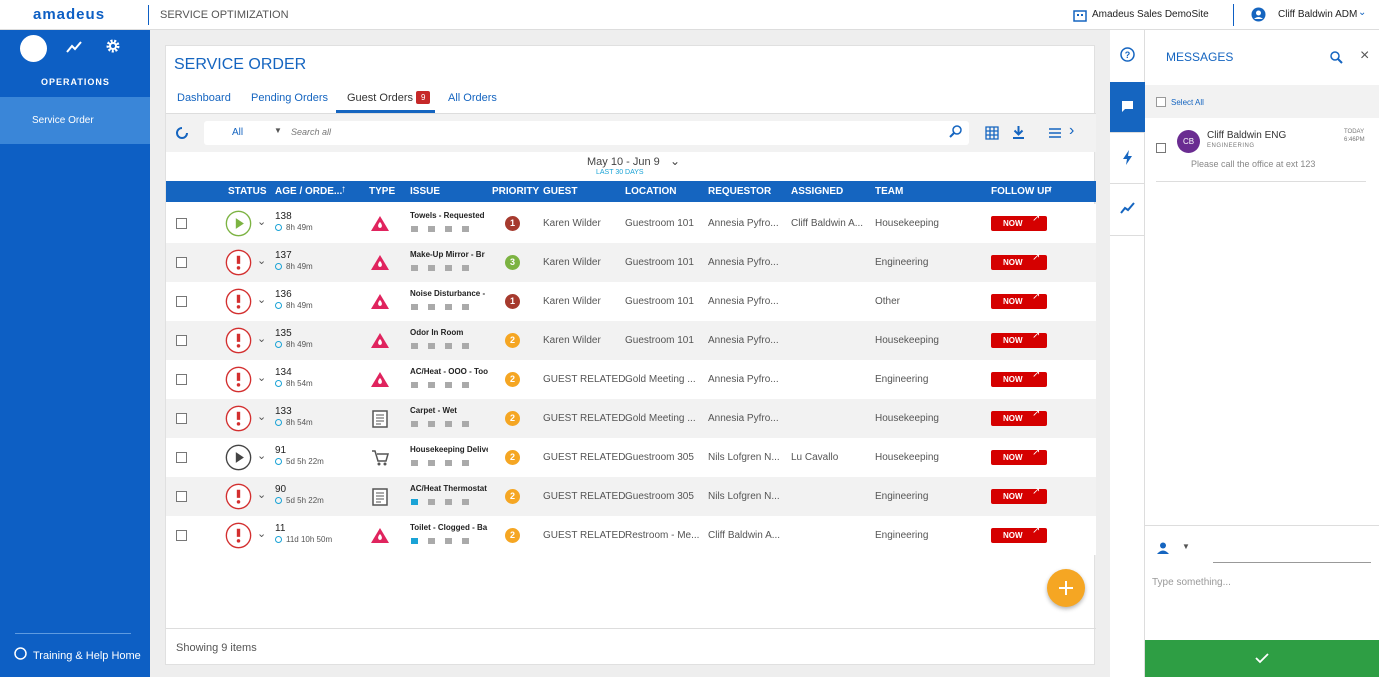 The height and width of the screenshot is (677, 1379). I want to click on chat-icon, so click(1127, 106).